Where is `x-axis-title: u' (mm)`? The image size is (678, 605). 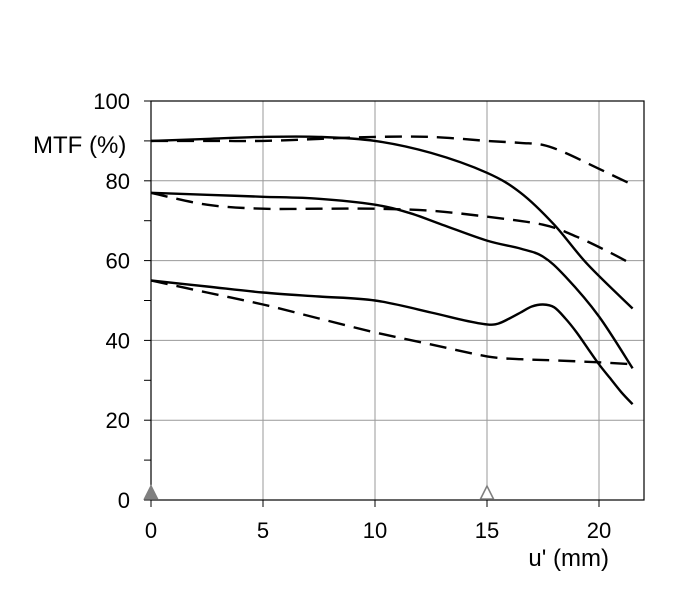 x-axis-title: u' (mm) is located at coordinates (568, 558).